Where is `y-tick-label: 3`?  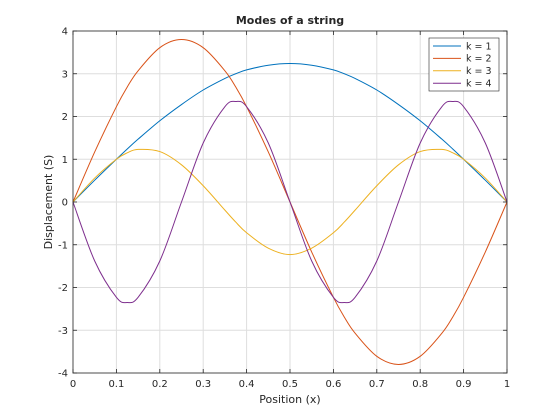
y-tick-label: 3 is located at coordinates (65, 74).